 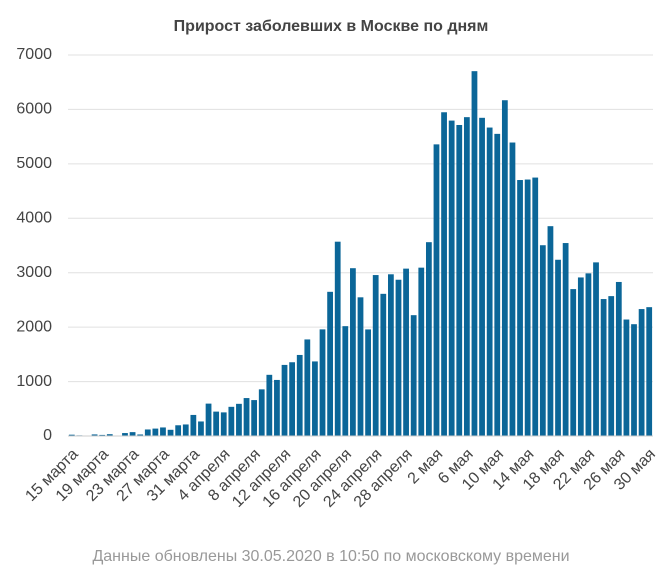 What do you see at coordinates (34, 218) in the screenshot?
I see `y-tick-label: 4000` at bounding box center [34, 218].